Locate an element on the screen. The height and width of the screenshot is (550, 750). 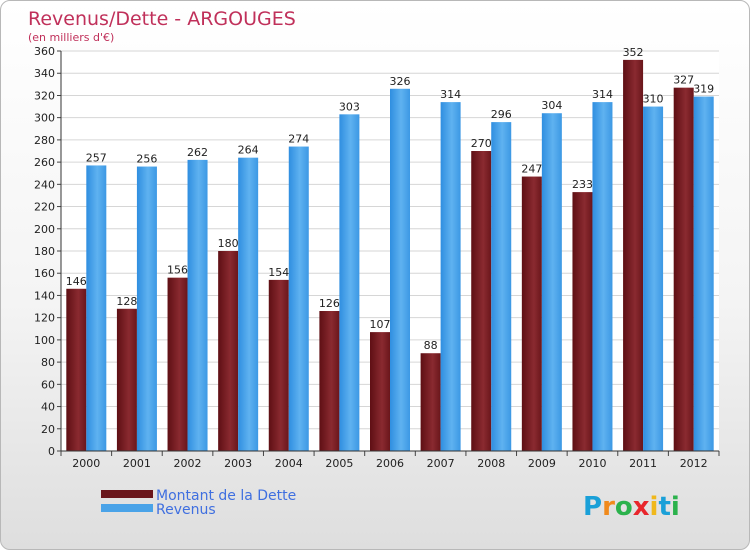
y-tick-label: 60 is located at coordinates (48, 384).